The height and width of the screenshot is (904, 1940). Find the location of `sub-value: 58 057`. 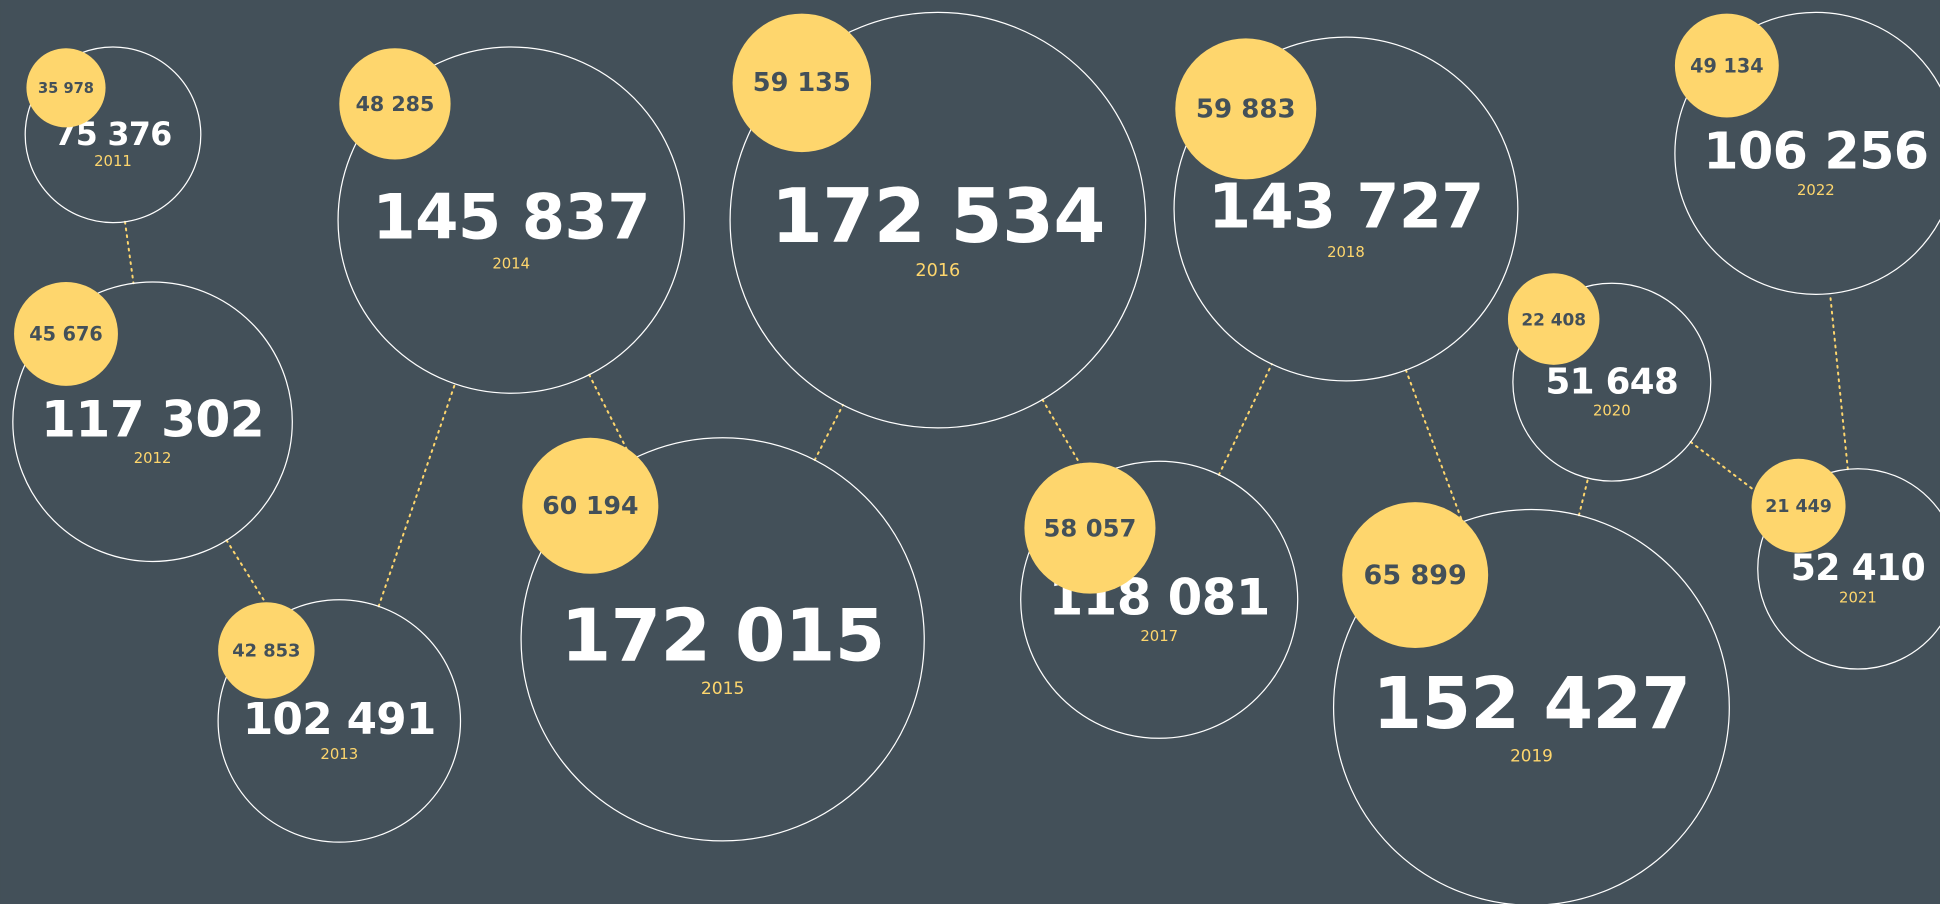

sub-value: 58 057 is located at coordinates (1090, 527).